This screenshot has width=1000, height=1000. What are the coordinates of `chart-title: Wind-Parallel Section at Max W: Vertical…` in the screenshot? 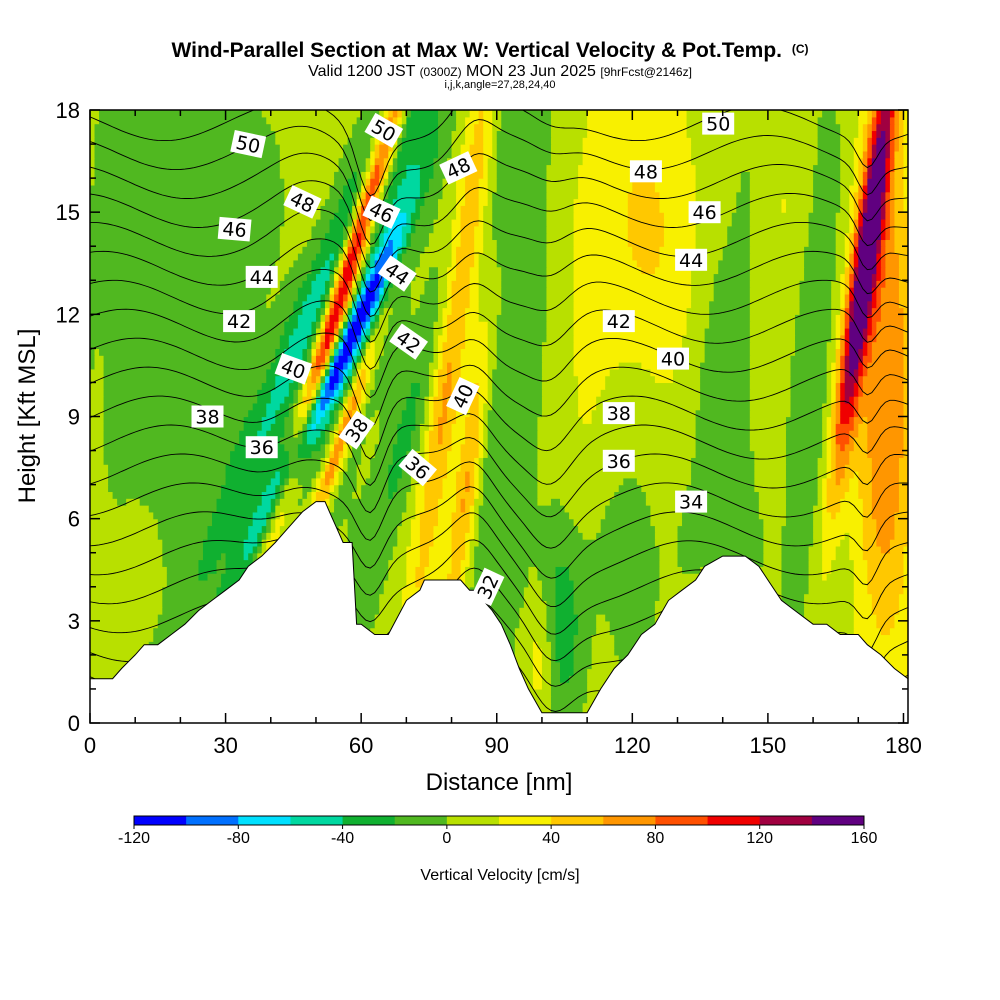 It's located at (489, 50).